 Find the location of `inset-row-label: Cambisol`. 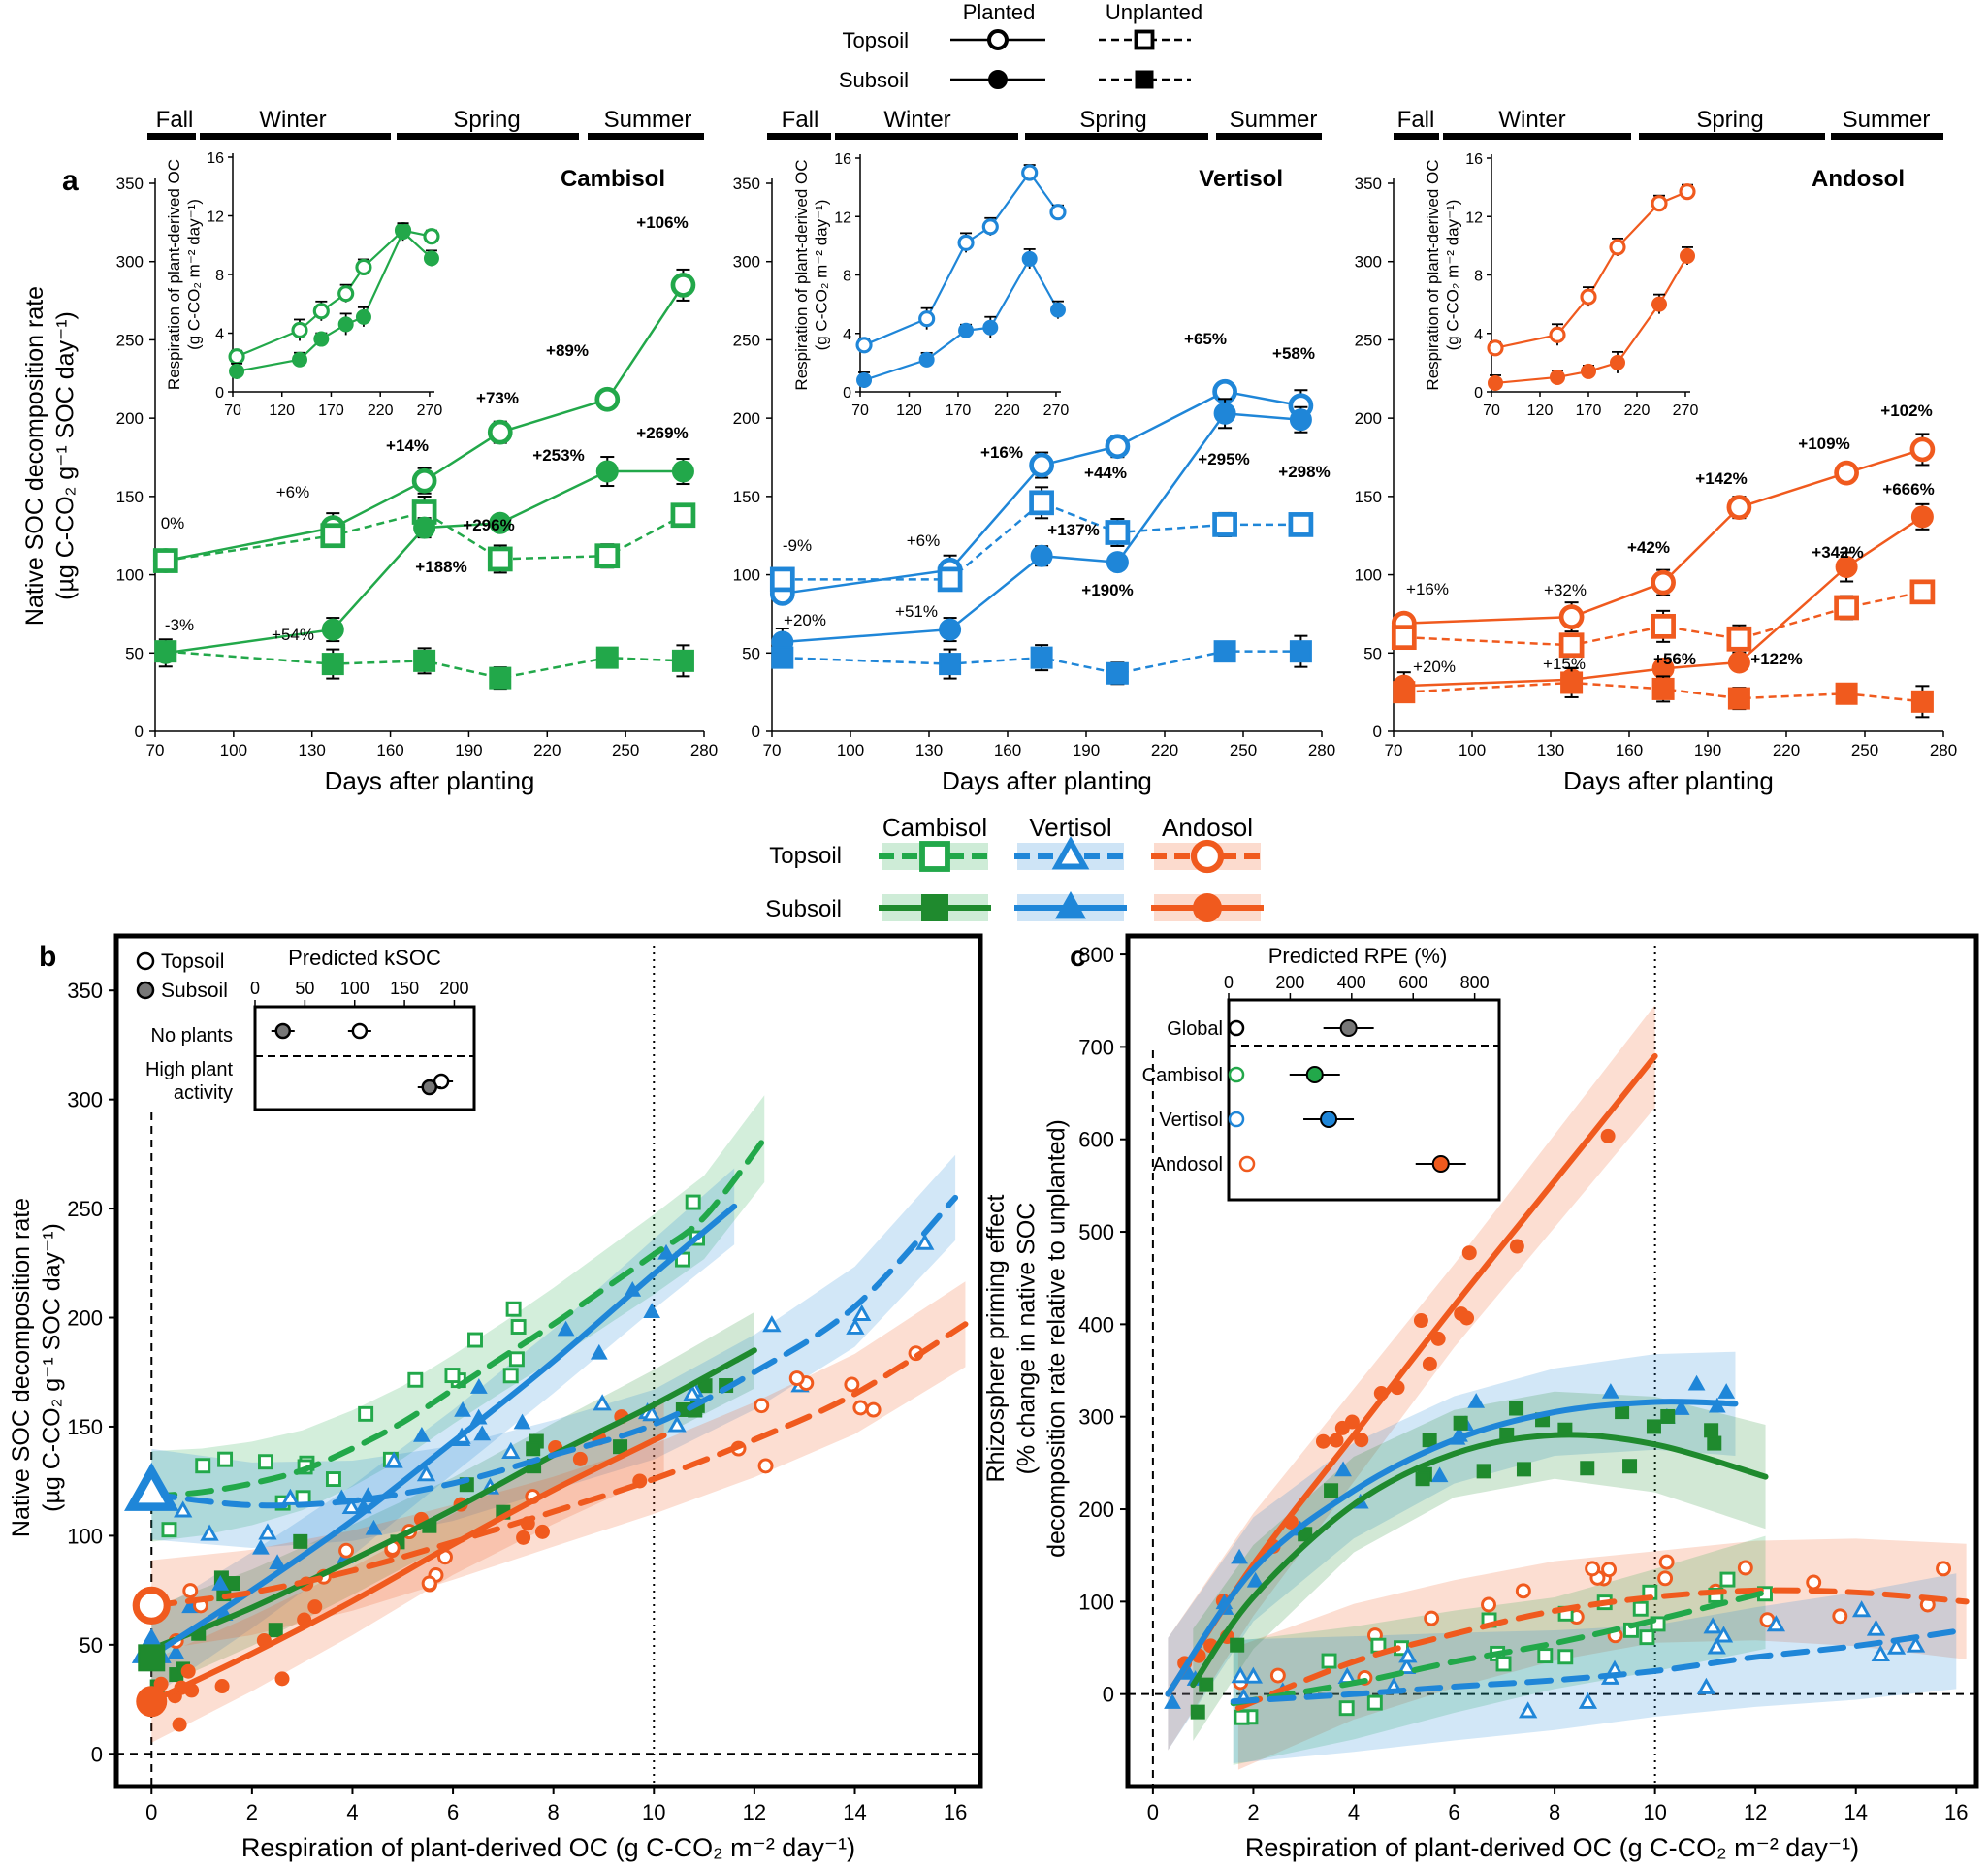

inset-row-label: Cambisol is located at coordinates (1182, 1075).